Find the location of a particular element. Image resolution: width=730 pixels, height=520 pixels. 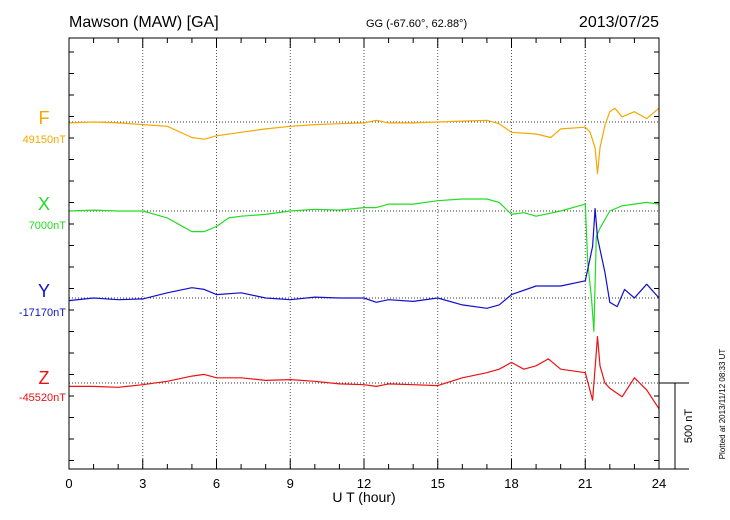

series-baseline-value-z: -45520nT is located at coordinates (42, 398).